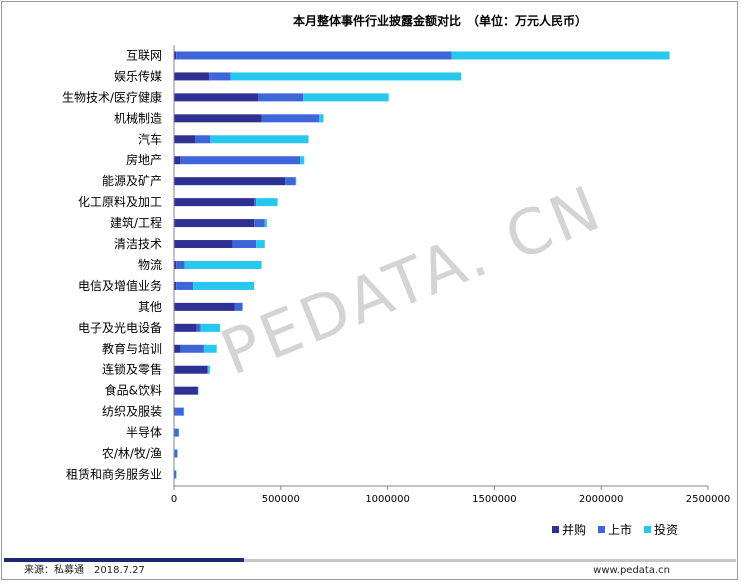 The width and height of the screenshot is (741, 584). Describe the element at coordinates (132, 369) in the screenshot. I see `category-label: 连锁及零售` at that location.